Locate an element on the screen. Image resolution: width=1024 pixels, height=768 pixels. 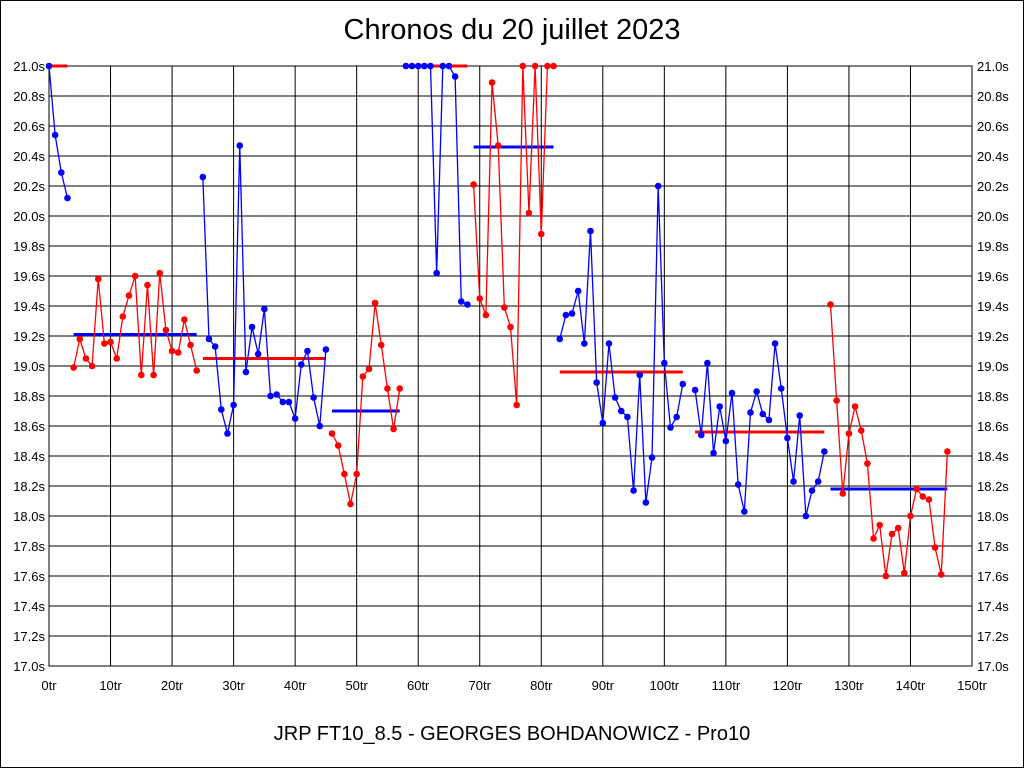
y-tick-label-right: 18.0s is located at coordinates (993, 516).